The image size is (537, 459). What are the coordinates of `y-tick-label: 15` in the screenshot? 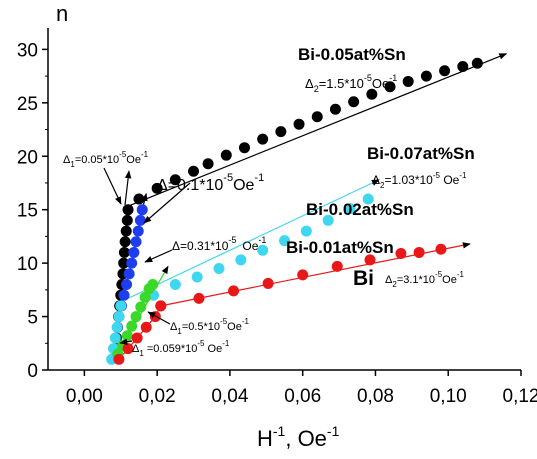 It's located at (27, 211).